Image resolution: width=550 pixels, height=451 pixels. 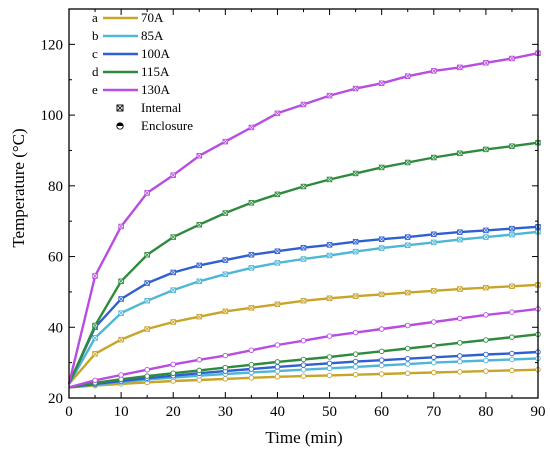 I want to click on x-tick-label: 80, so click(x=485, y=412).